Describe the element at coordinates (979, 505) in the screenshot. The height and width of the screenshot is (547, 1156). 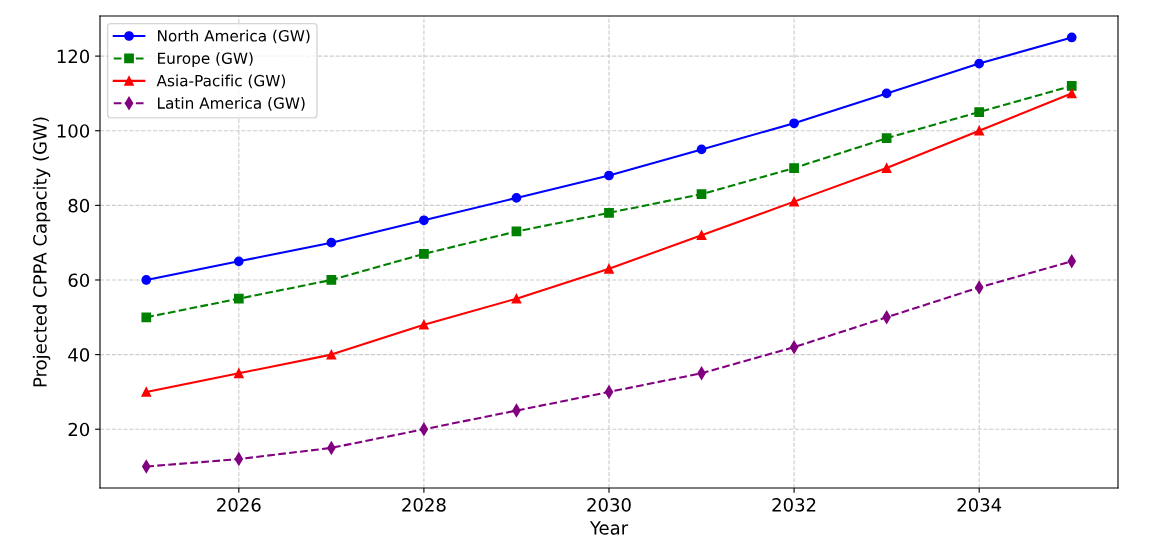
I see `x-tick-label: 2034` at that location.